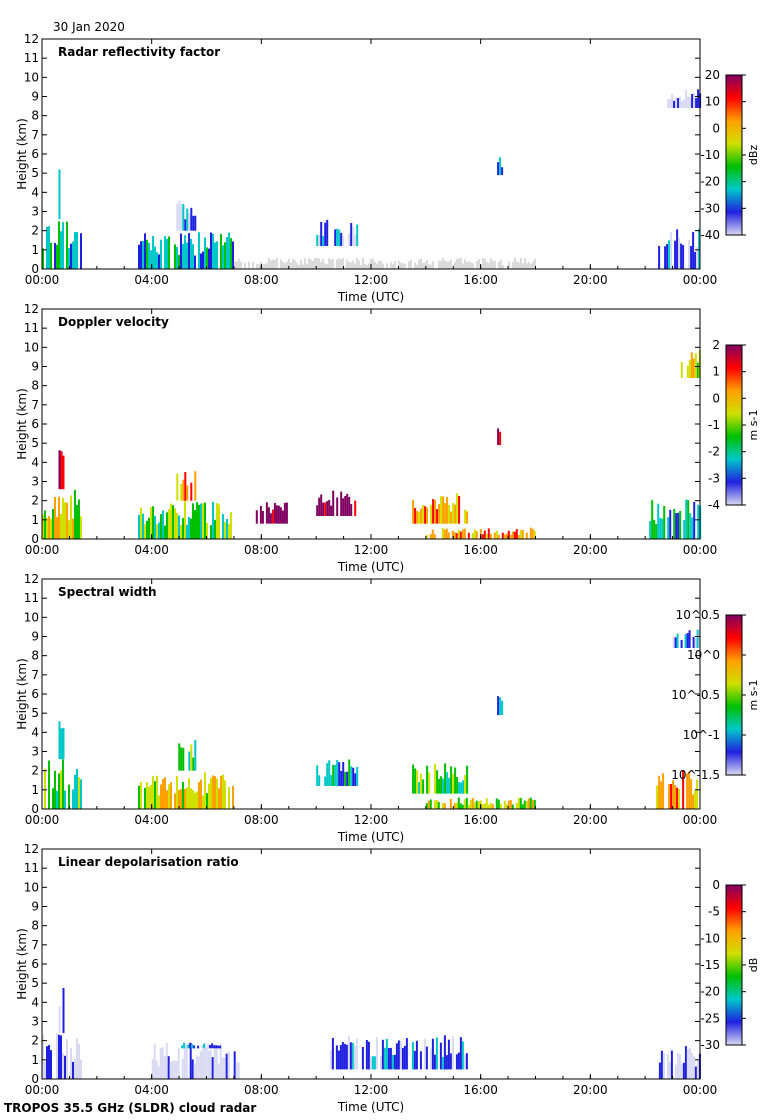 The image size is (780, 1120). I want to click on ytick-label-0-4: 4, so click(35, 192).